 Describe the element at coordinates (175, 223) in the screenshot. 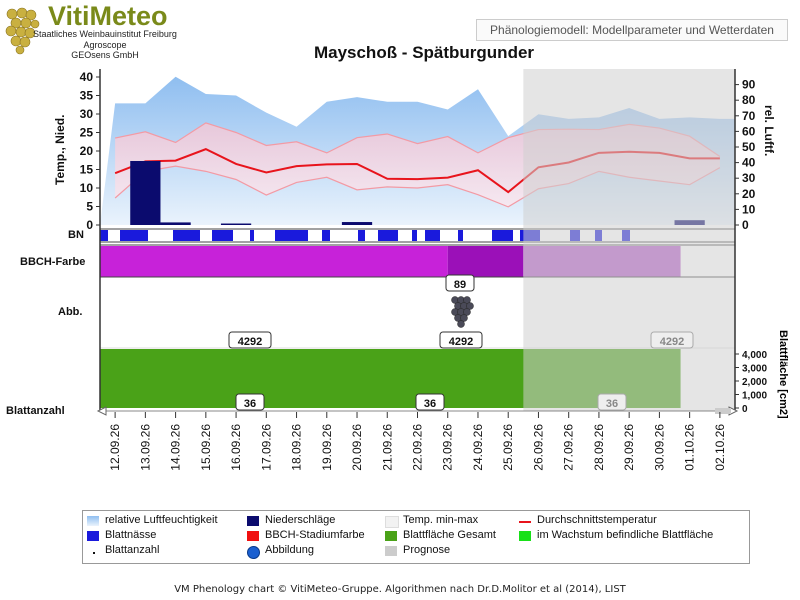

I see `rain-bar-14.09.26` at that location.